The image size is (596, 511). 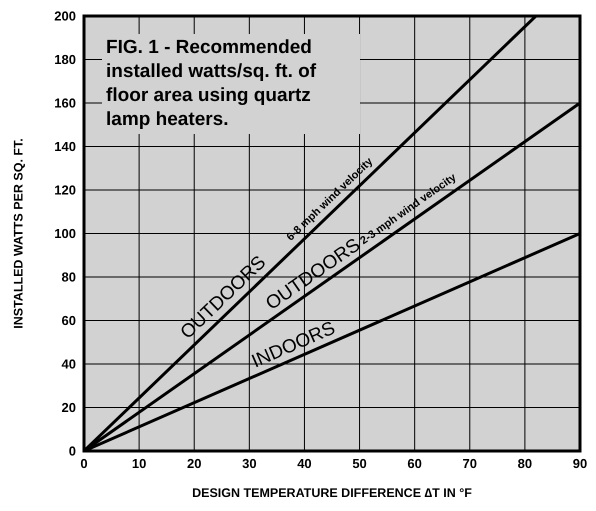 I want to click on y-tick-label: 80, so click(x=69, y=277).